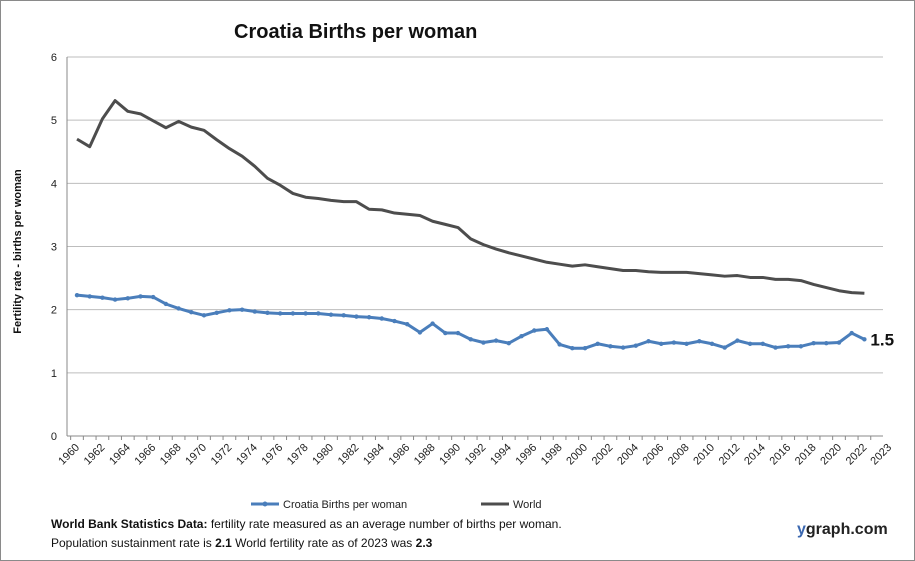 The image size is (915, 561). I want to click on x-tick-label: 1982, so click(349, 455).